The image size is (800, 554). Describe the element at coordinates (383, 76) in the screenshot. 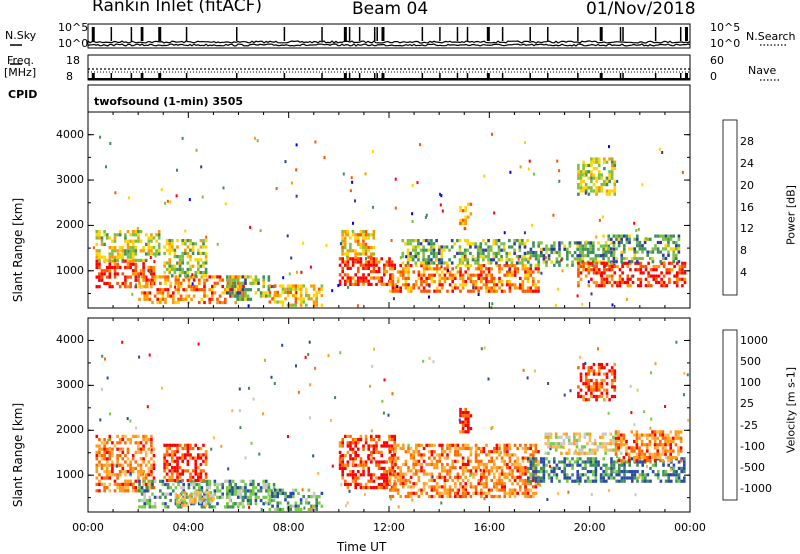

I see `nave-spike` at that location.